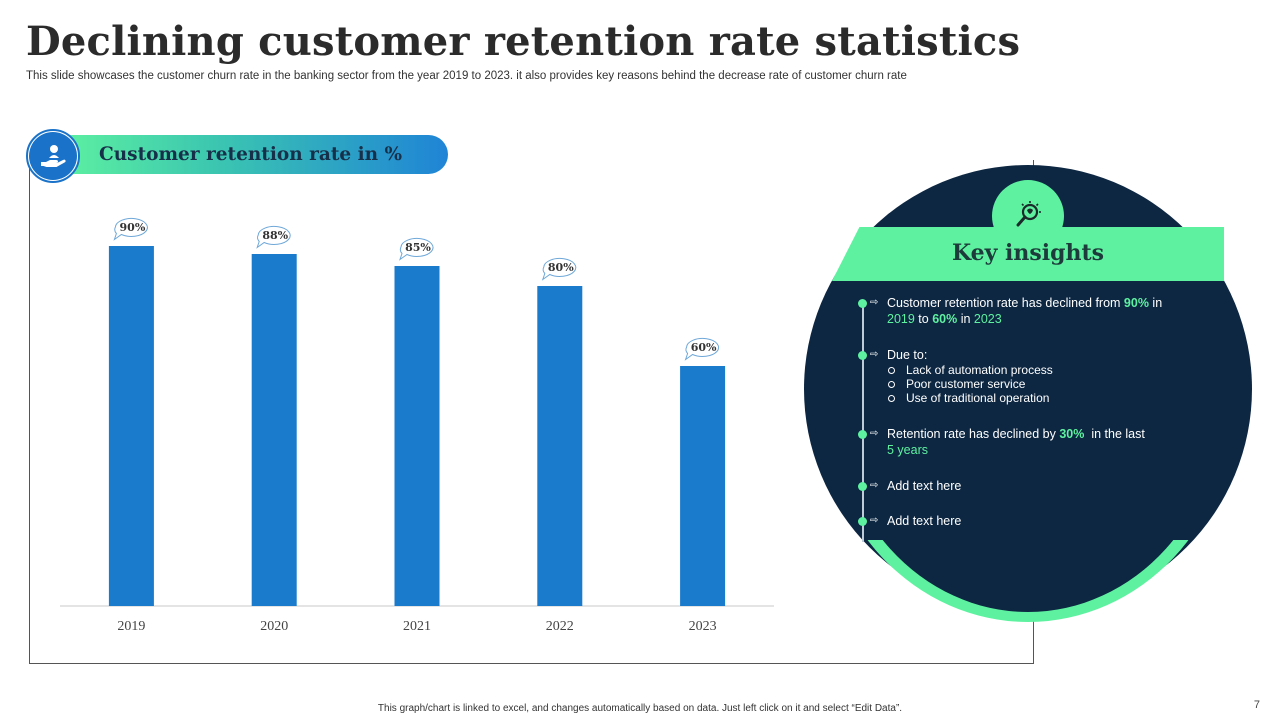 This screenshot has height=720, width=1280. Describe the element at coordinates (1028, 216) in the screenshot. I see `lightbulb-magnifier-icon` at that location.